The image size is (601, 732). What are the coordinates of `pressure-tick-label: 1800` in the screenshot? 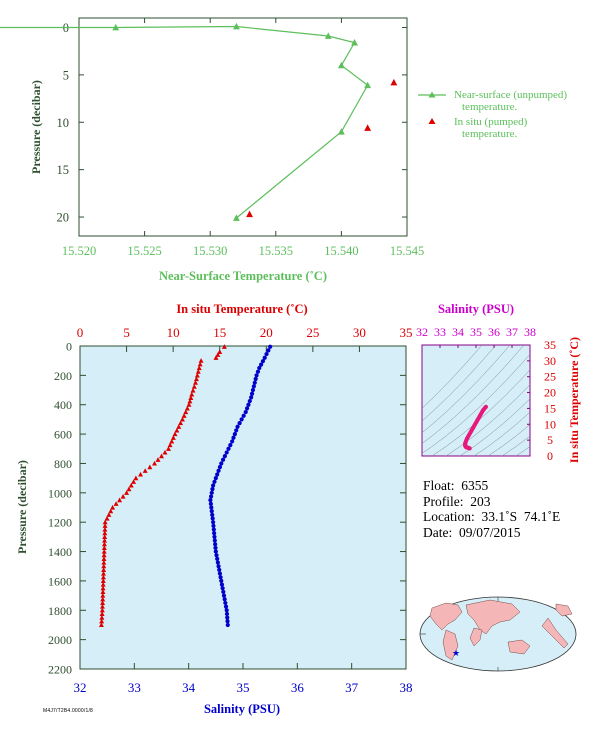 It's located at (60, 611).